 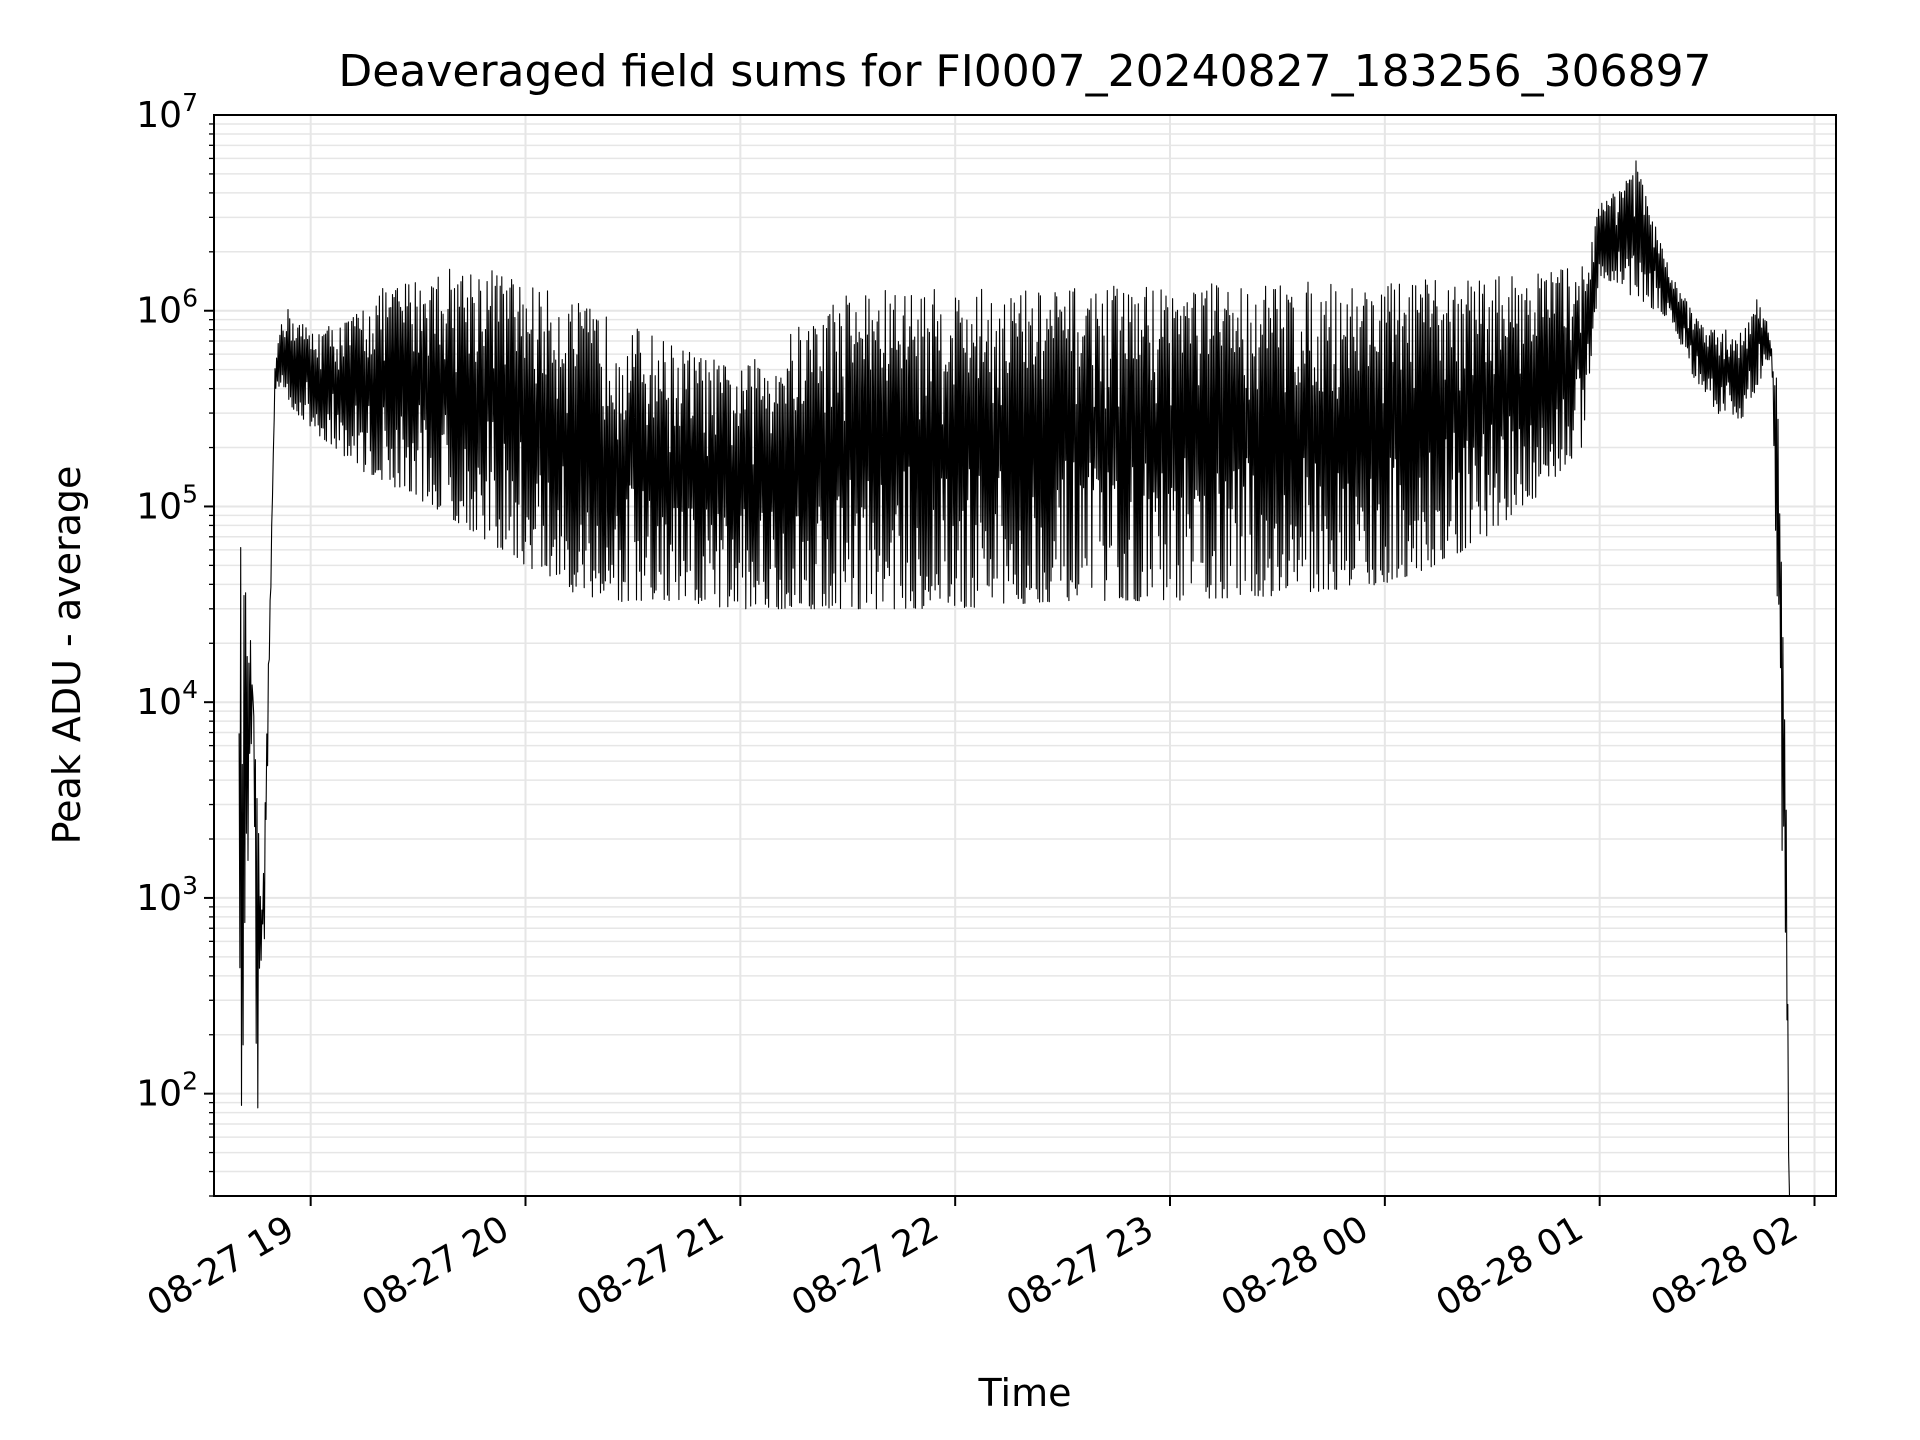 I want to click on y-tick-label: 10⁶, so click(x=167, y=308).